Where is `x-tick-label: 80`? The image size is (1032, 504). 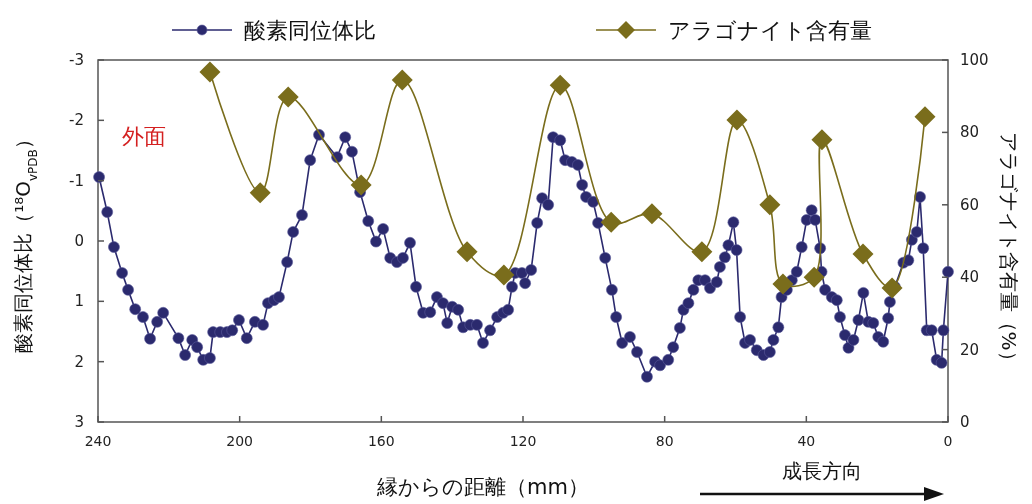
x-tick-label: 80 is located at coordinates (664, 441).